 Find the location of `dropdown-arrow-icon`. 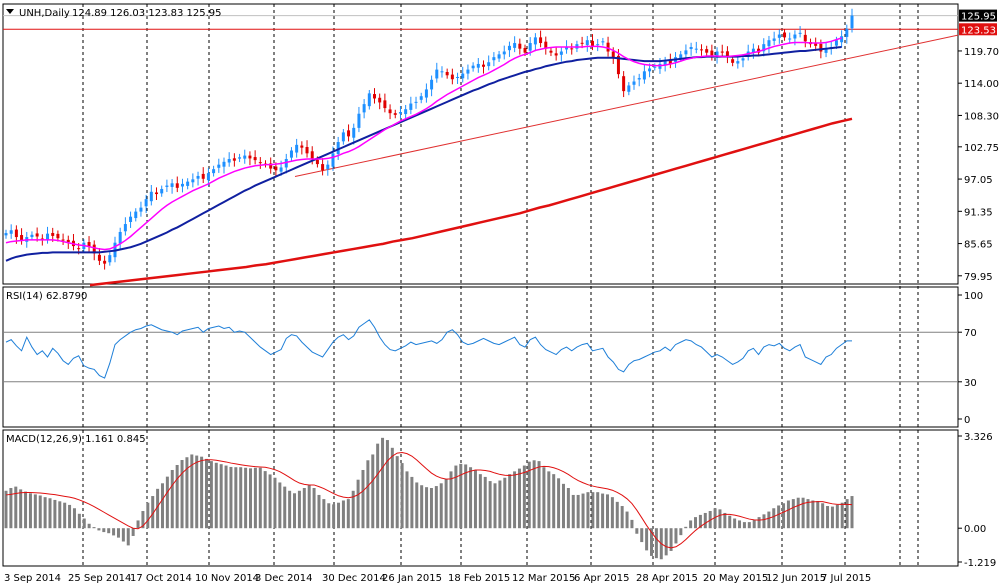

dropdown-arrow-icon is located at coordinates (10, 11).